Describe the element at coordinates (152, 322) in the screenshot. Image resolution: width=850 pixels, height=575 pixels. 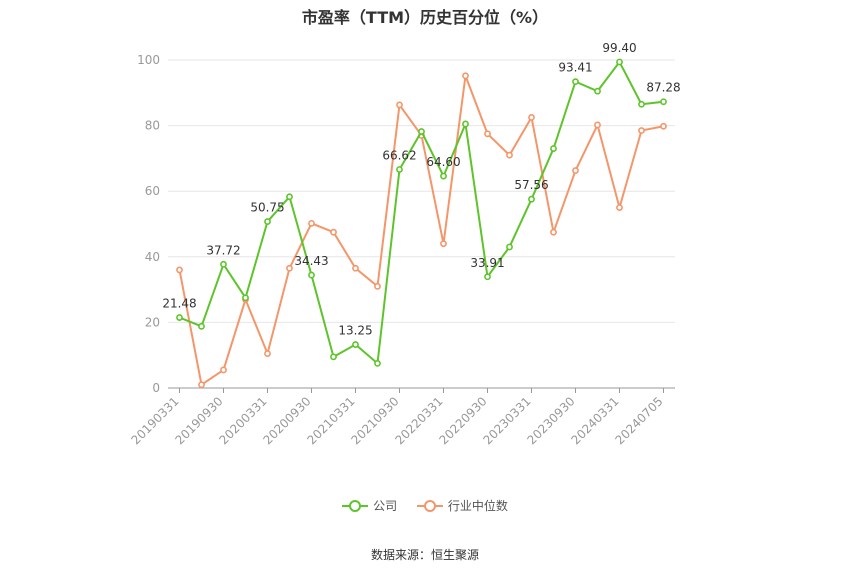
I see `y-tick-label: 20` at that location.